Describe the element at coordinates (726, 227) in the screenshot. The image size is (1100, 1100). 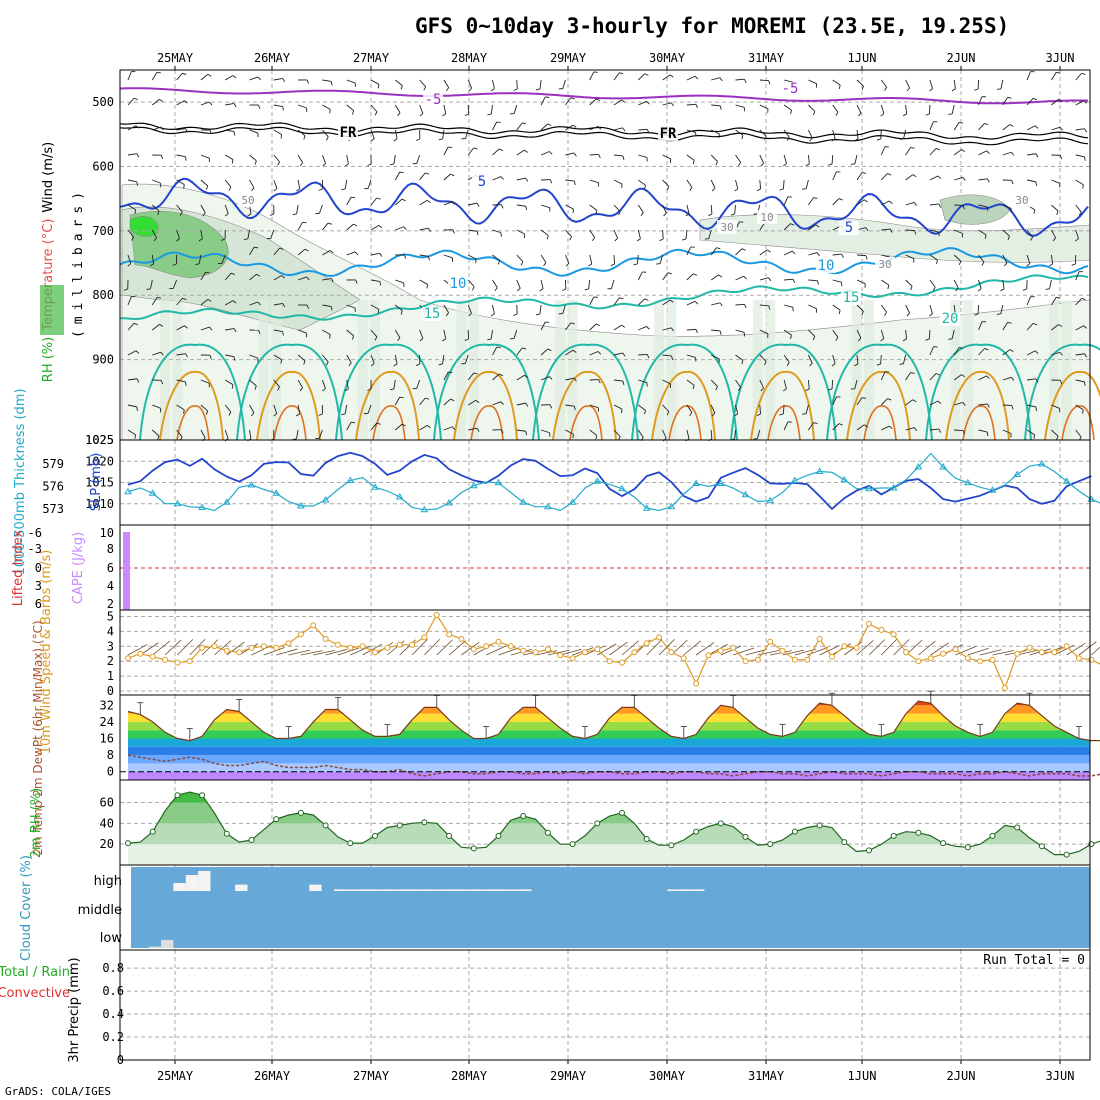
I see `contour-label-12: 30` at that location.